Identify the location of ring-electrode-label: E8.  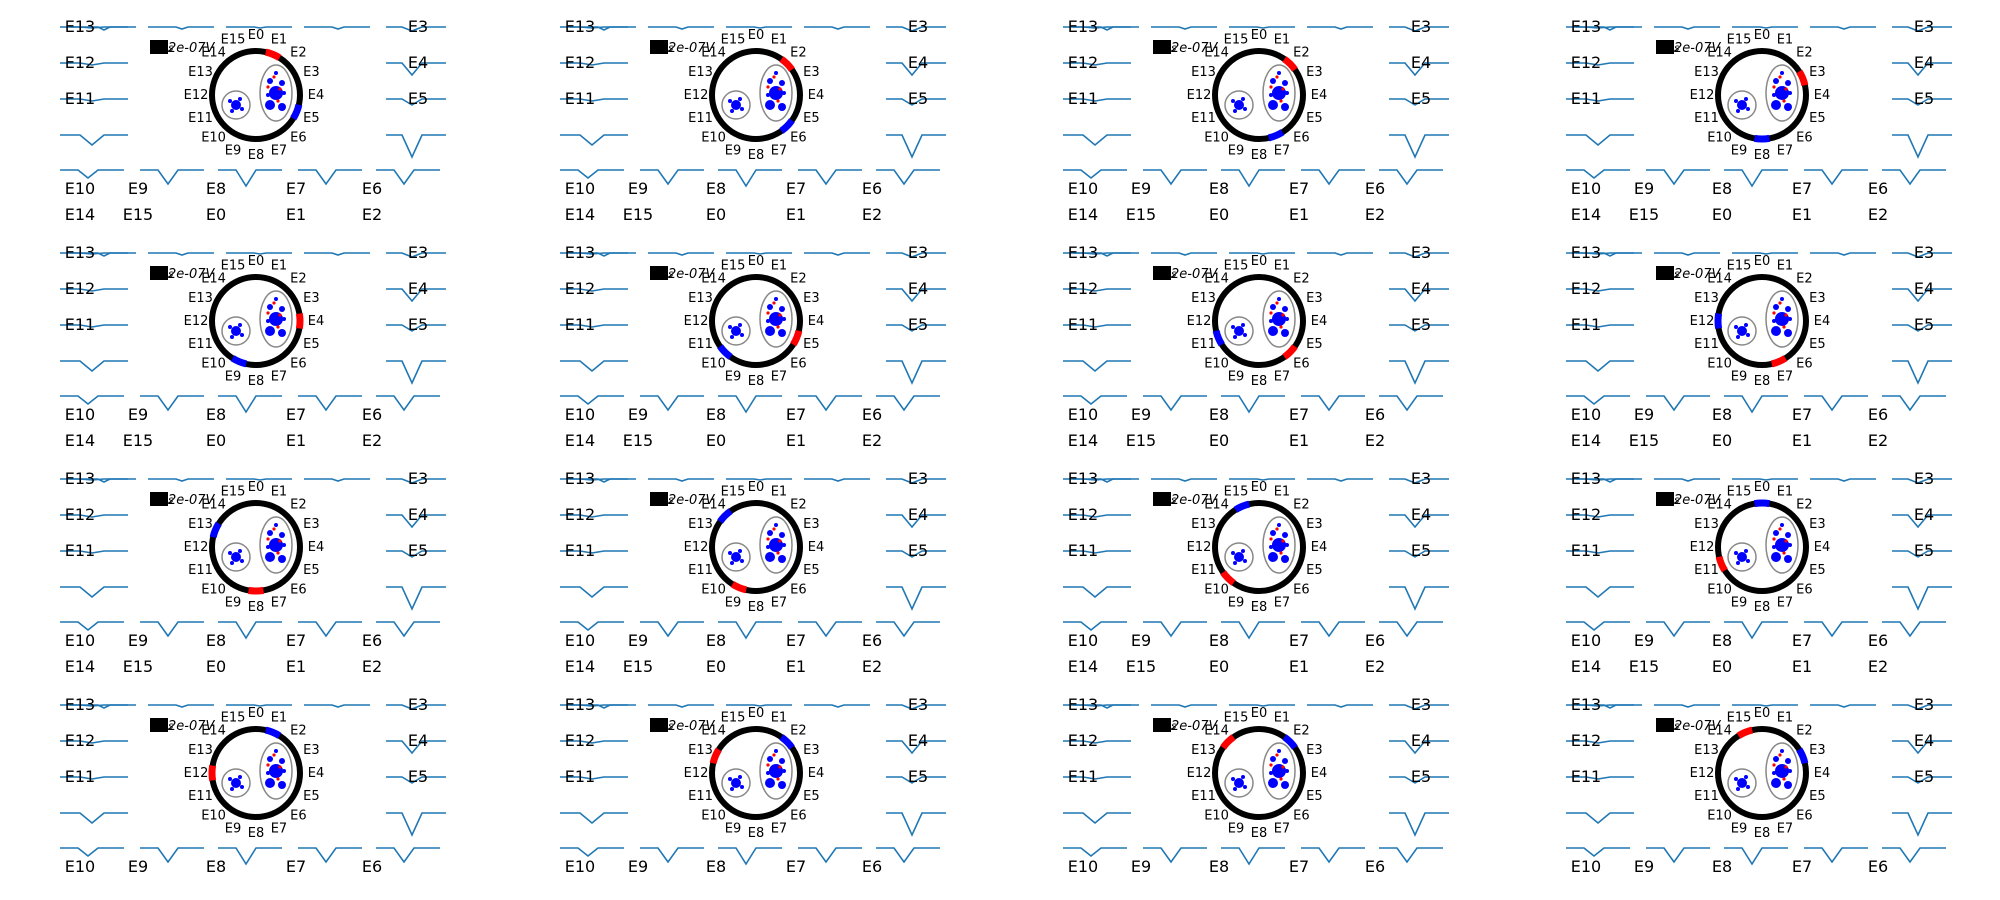
(756, 381).